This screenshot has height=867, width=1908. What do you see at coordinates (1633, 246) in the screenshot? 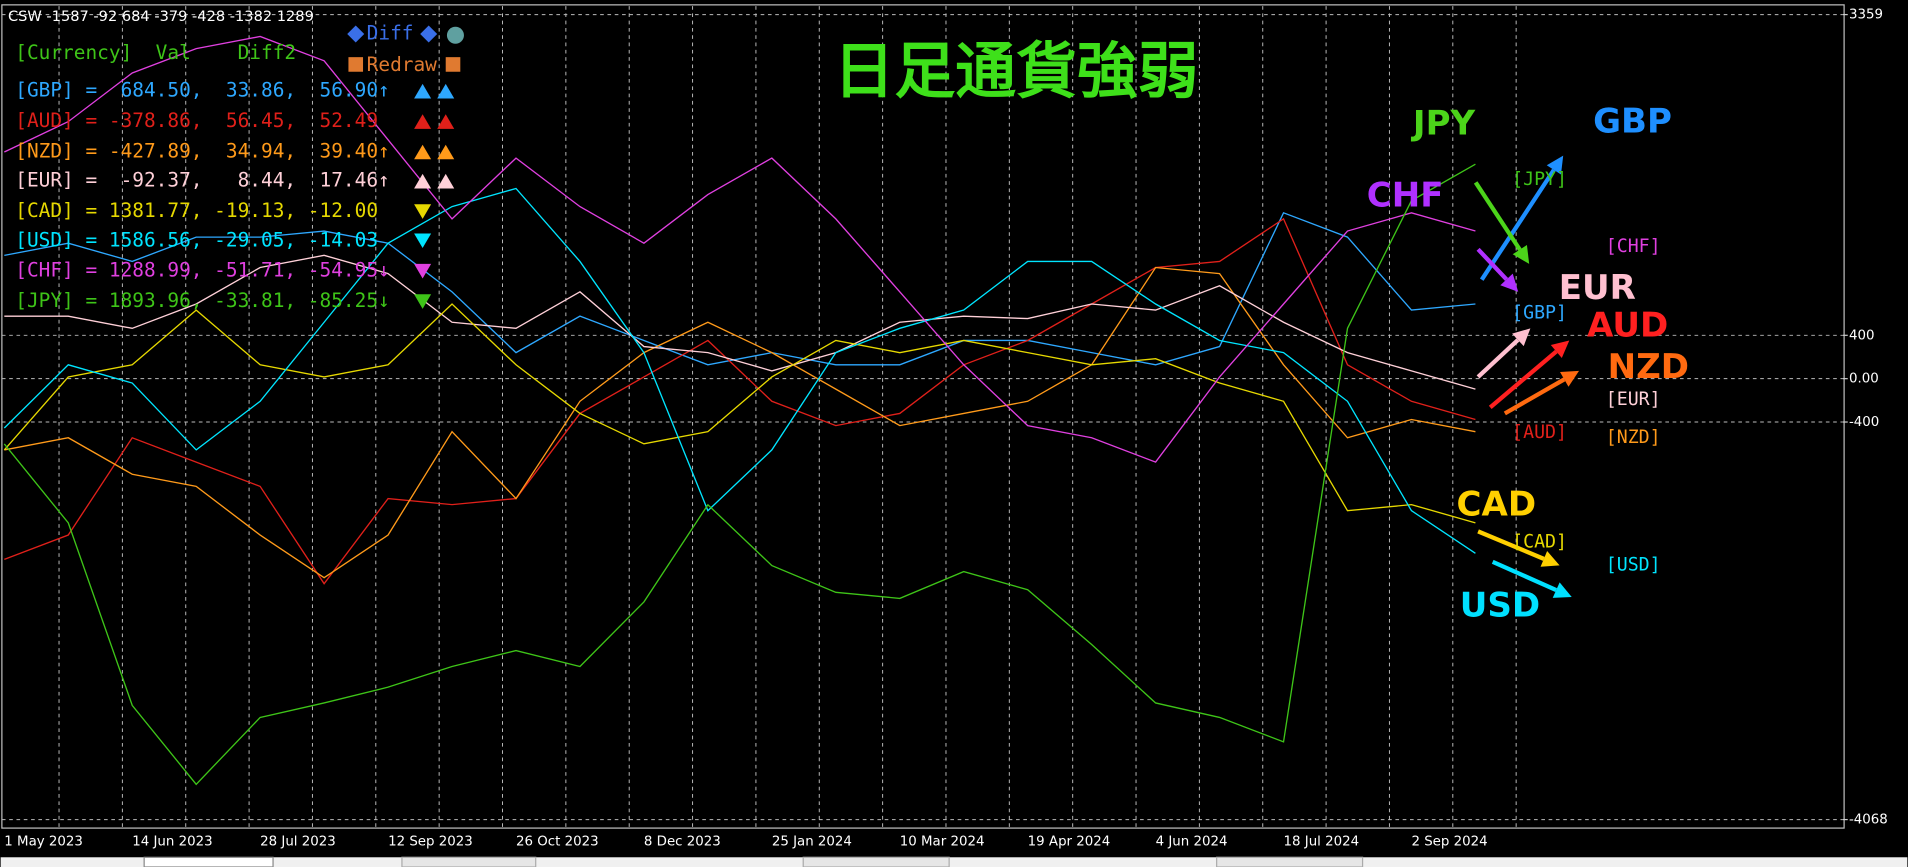
I see `series-tag: [CHF]` at bounding box center [1633, 246].